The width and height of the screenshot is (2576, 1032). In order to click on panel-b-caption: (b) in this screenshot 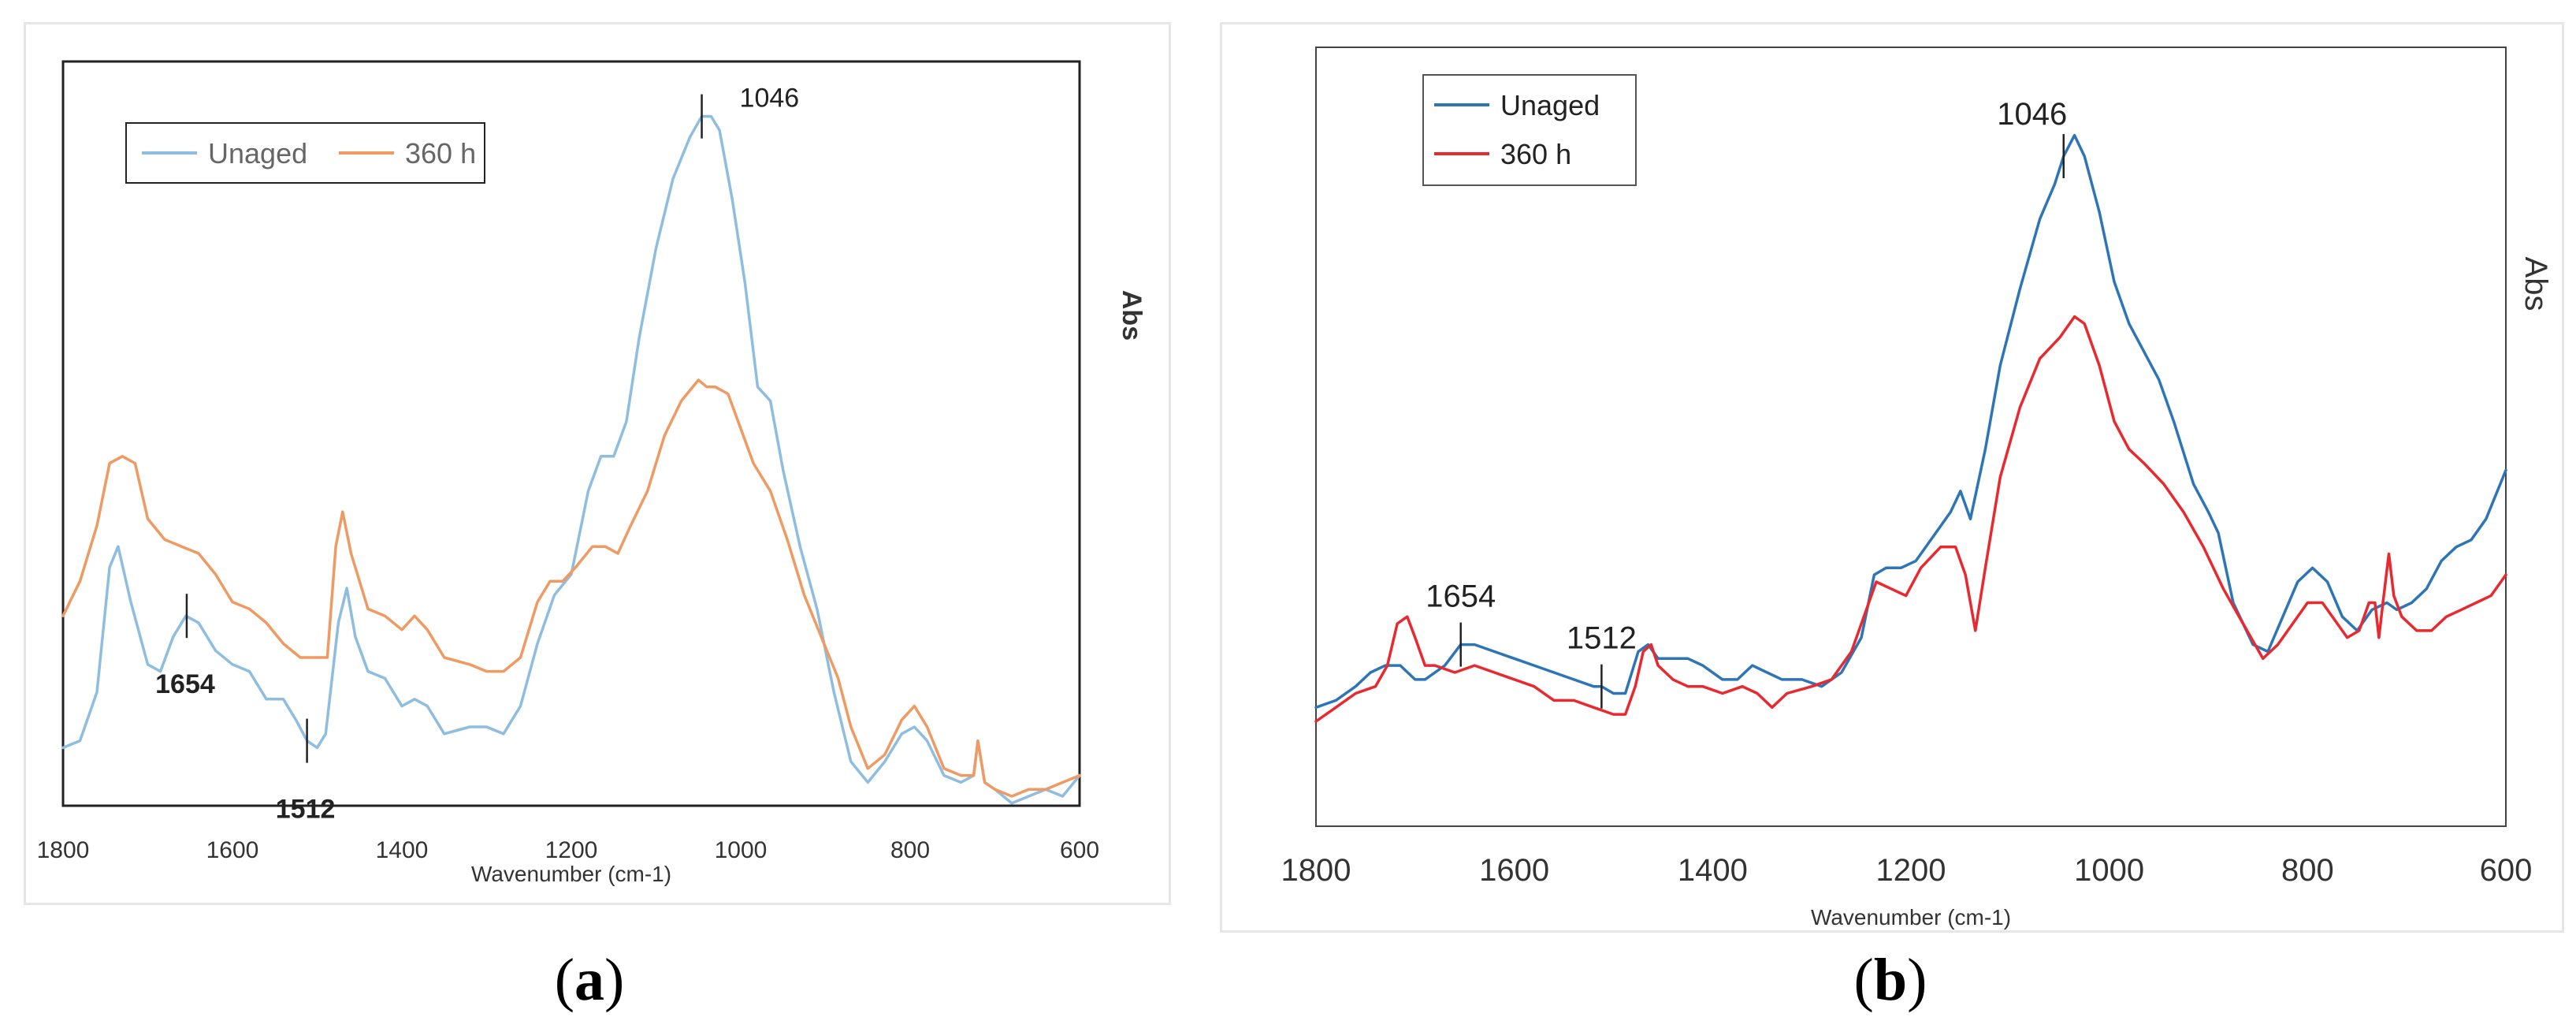, I will do `click(1890, 980)`.